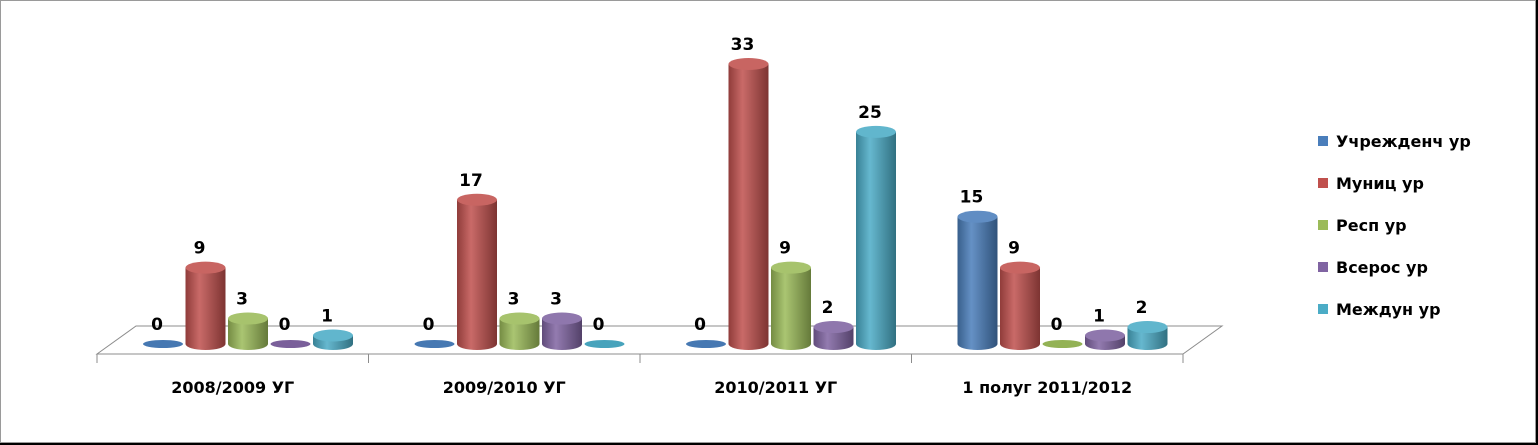 This screenshot has height=445, width=1538. What do you see at coordinates (1388, 309) in the screenshot?
I see `legend-label: Междун ур` at bounding box center [1388, 309].